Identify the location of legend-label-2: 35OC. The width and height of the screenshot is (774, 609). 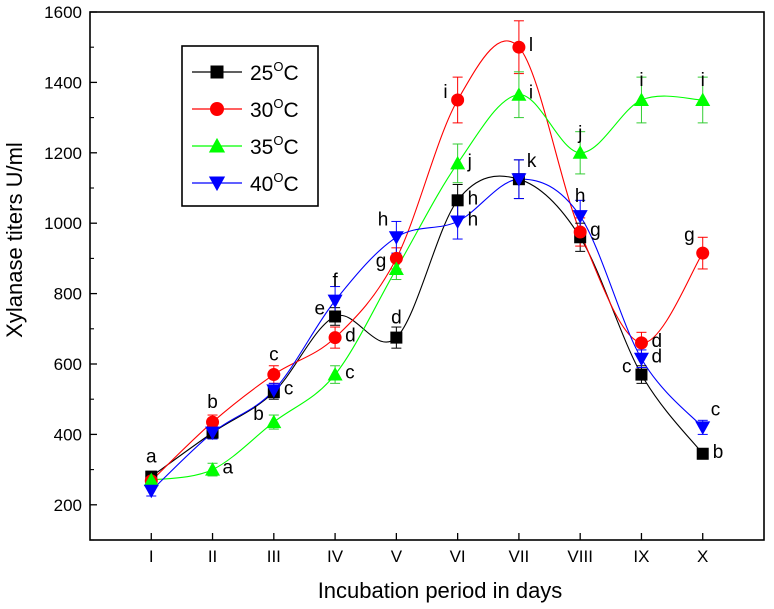
(274, 146).